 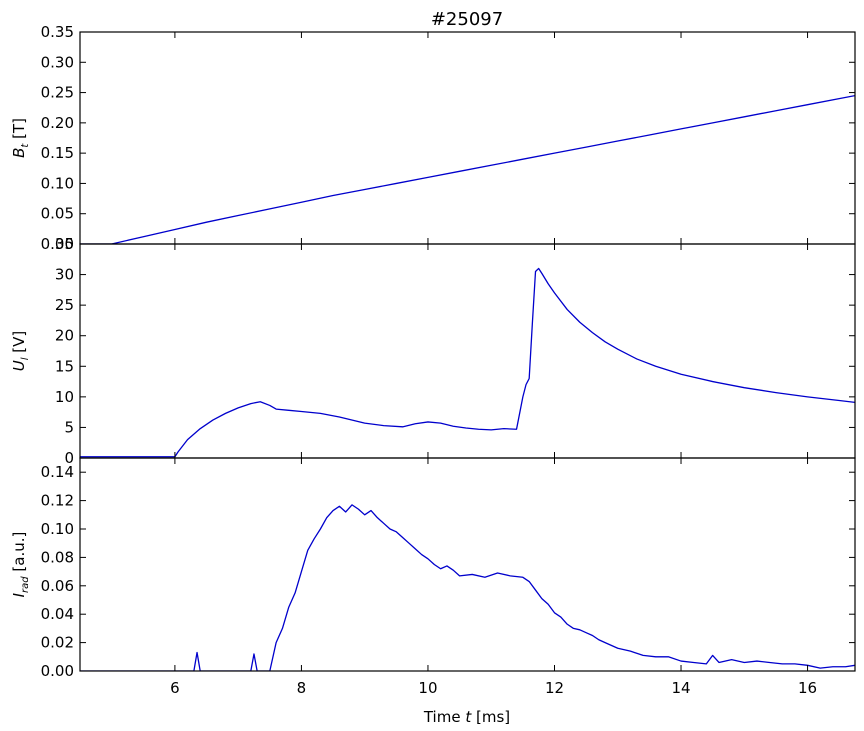 What do you see at coordinates (57, 214) in the screenshot?
I see `y-tick-label: 0.05` at bounding box center [57, 214].